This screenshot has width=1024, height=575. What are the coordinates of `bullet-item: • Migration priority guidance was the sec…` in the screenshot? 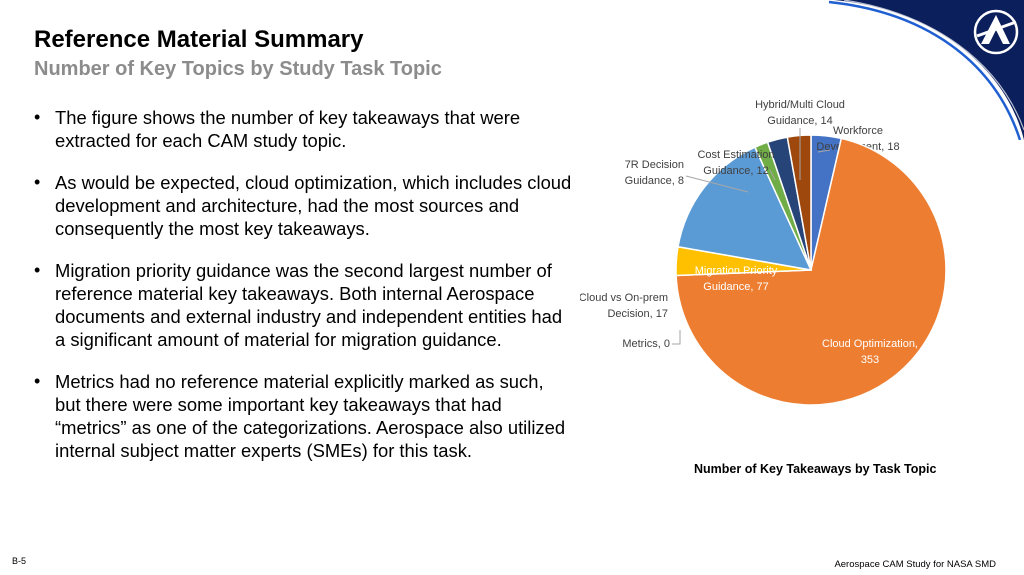 It's located at (298, 305).